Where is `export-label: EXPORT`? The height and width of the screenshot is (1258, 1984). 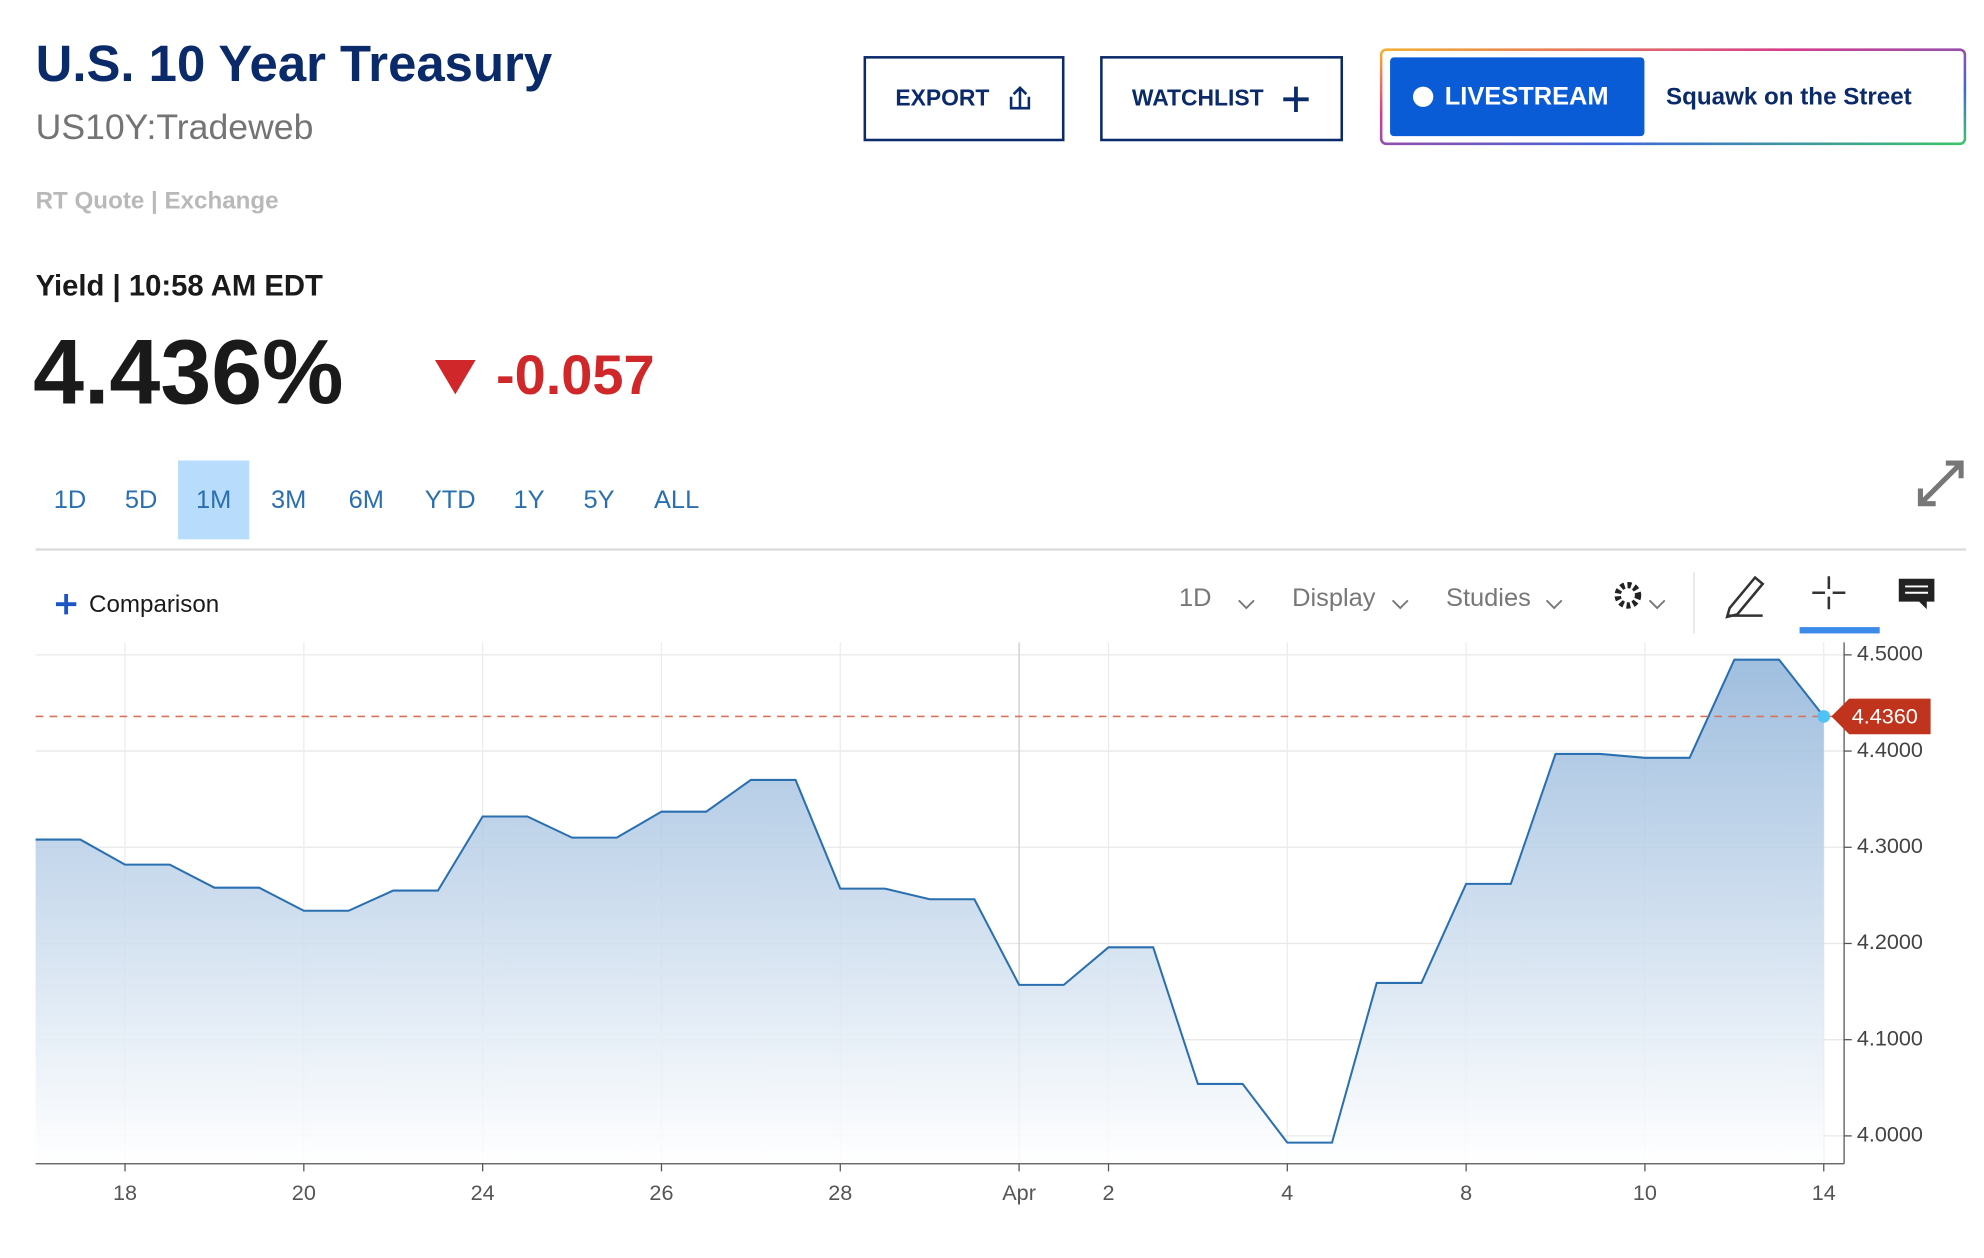
export-label: EXPORT is located at coordinates (942, 97).